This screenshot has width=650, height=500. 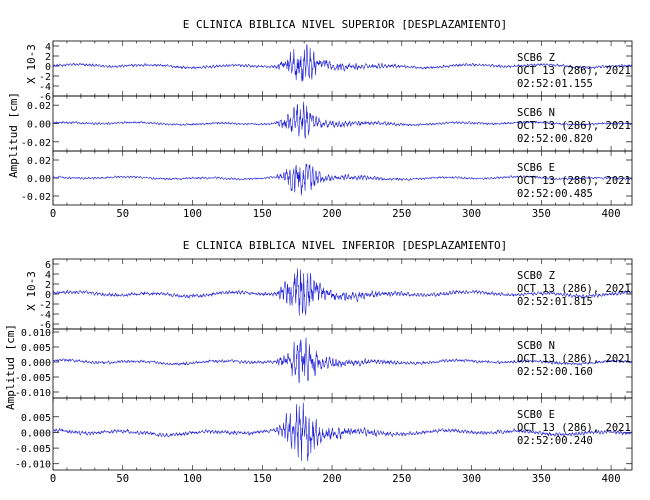 What do you see at coordinates (536, 276) in the screenshot?
I see `station-annotation: SCB0 Z` at bounding box center [536, 276].